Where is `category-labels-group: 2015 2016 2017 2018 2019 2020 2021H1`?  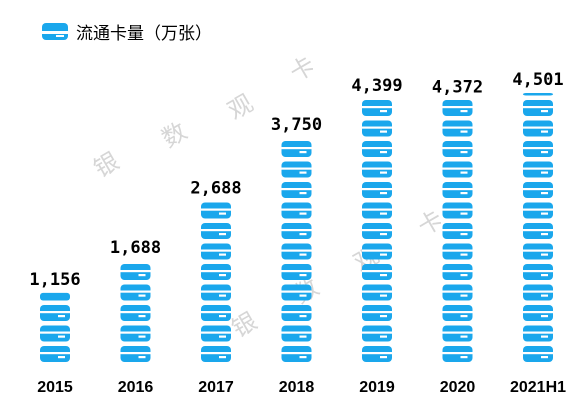 category-labels-group: 2015 2016 2017 2018 2019 2020 2021H1 is located at coordinates (301, 387).